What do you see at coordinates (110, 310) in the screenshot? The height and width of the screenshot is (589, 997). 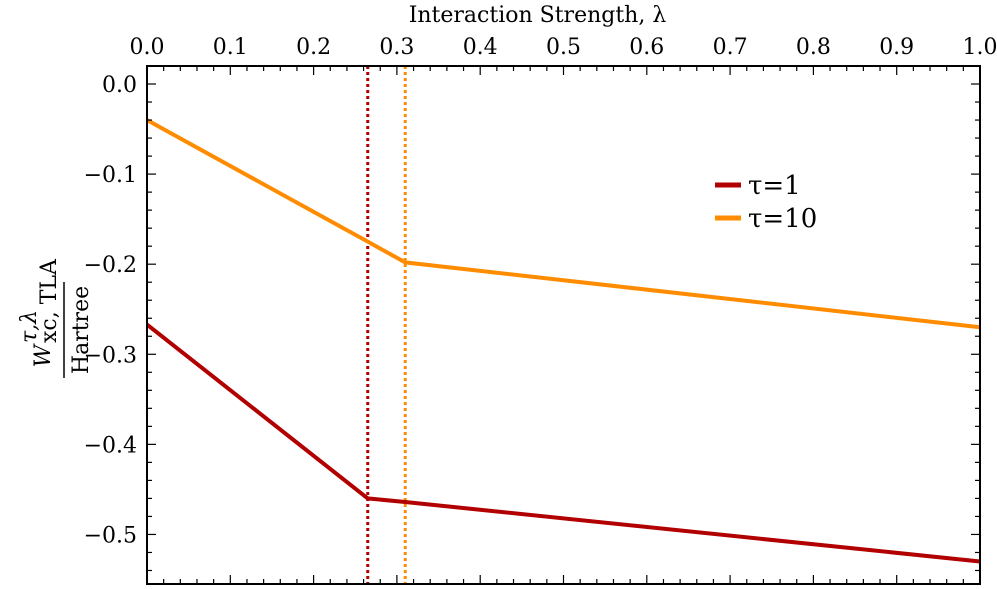 I see `y-tick-labels: 0.0 −0.1 −0.2 −0.3 −0.4 −0.5` at bounding box center [110, 310].